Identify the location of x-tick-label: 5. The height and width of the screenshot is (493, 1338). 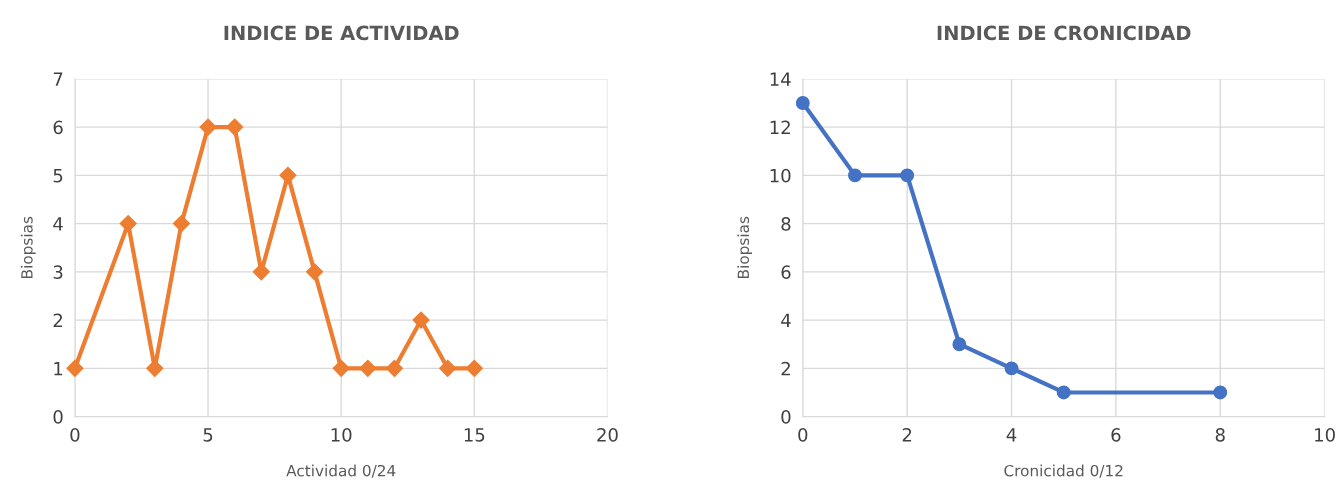
(208, 435).